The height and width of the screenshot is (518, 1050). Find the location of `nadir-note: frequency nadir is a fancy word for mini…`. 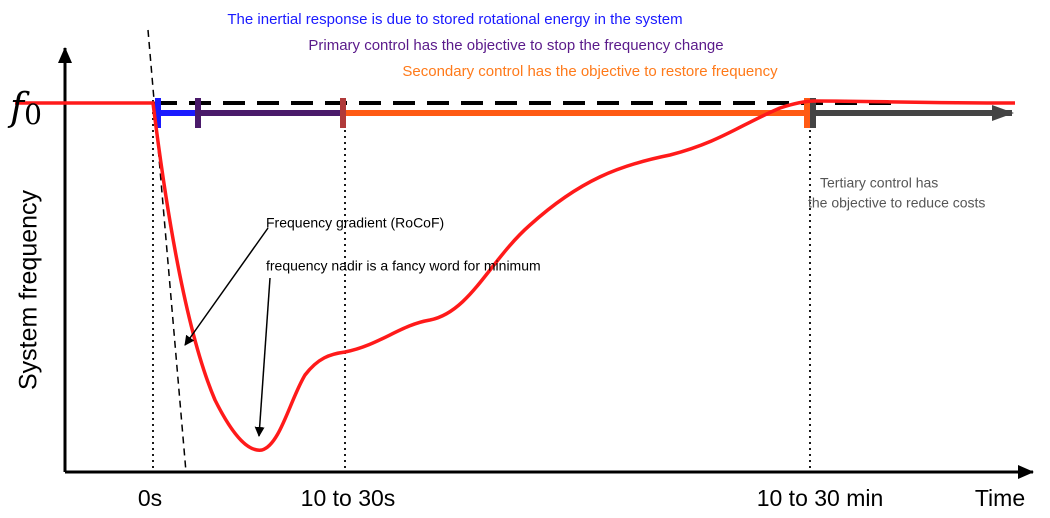

nadir-note: frequency nadir is a fancy word for mini… is located at coordinates (403, 266).